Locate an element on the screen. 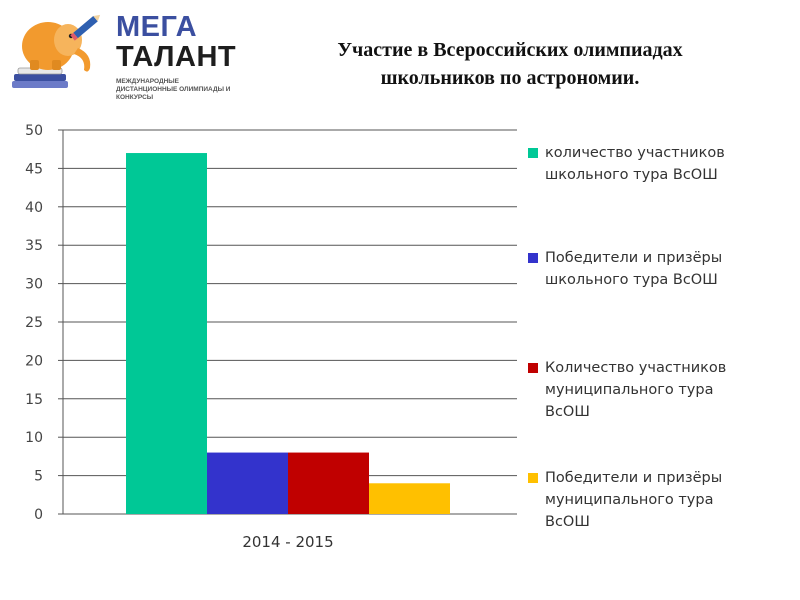 The image size is (800, 600). x-category-label: 2014 - 2015 is located at coordinates (287, 542).